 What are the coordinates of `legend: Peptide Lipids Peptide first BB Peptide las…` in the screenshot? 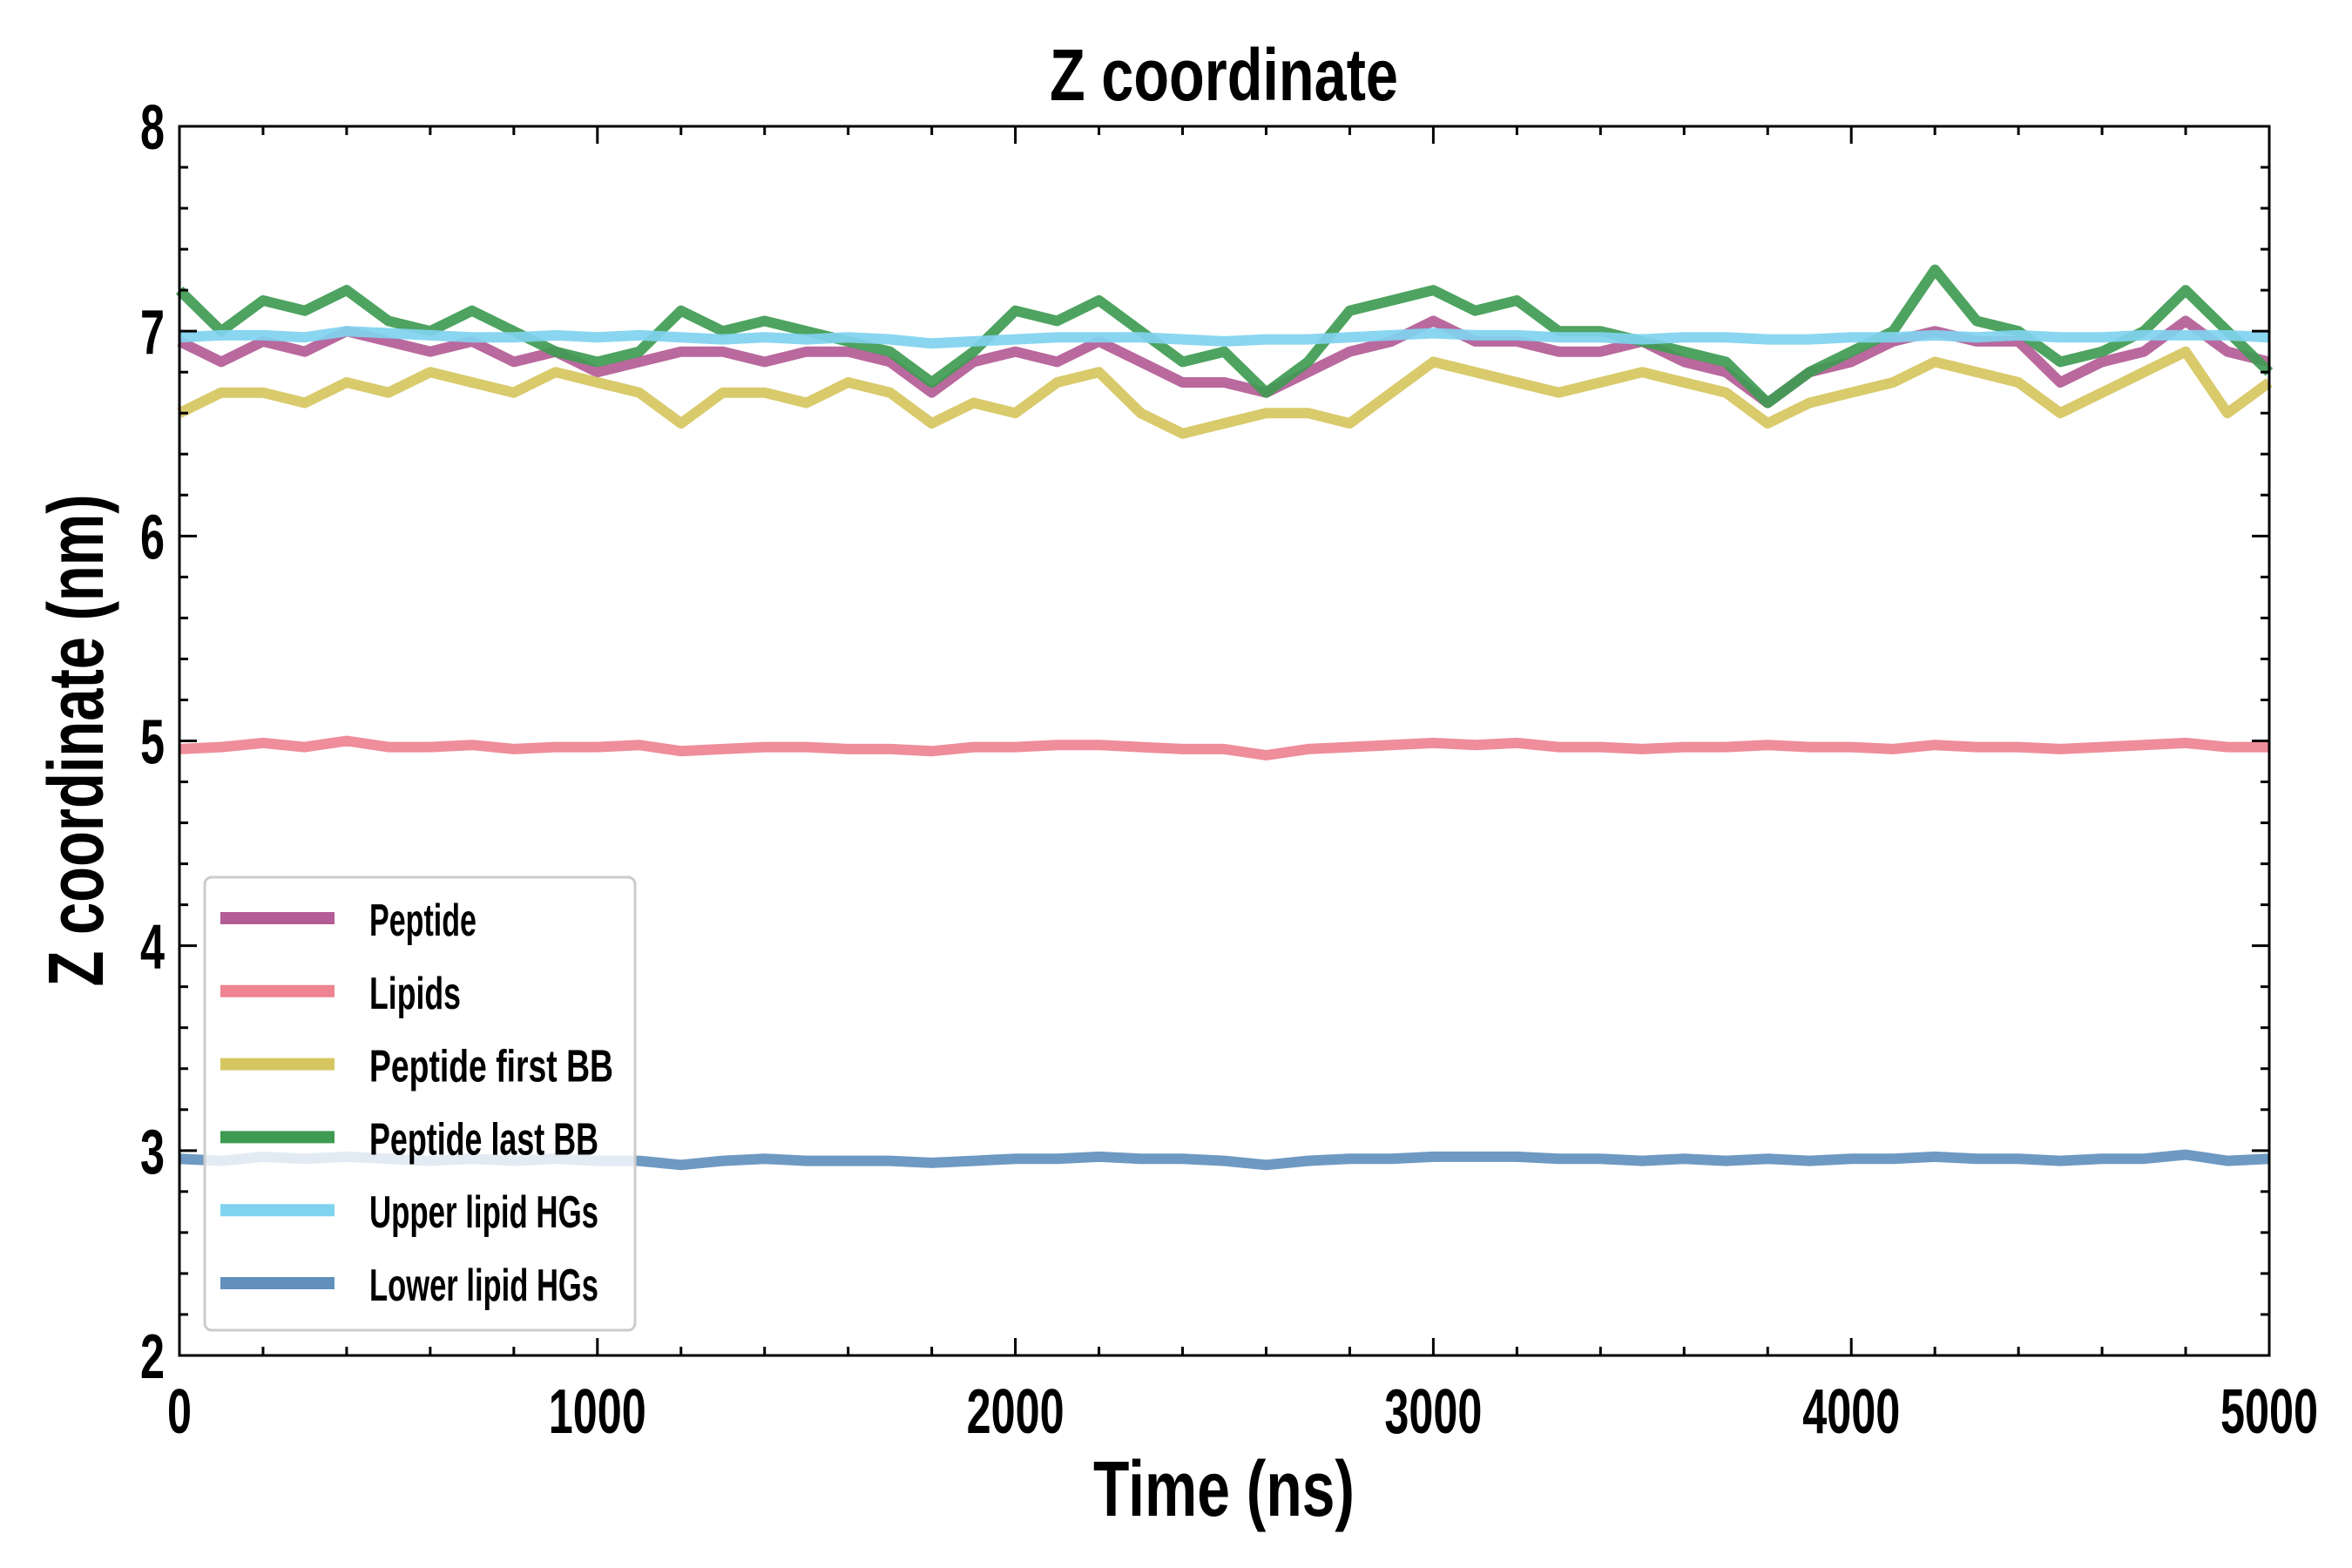 It's located at (420, 1103).